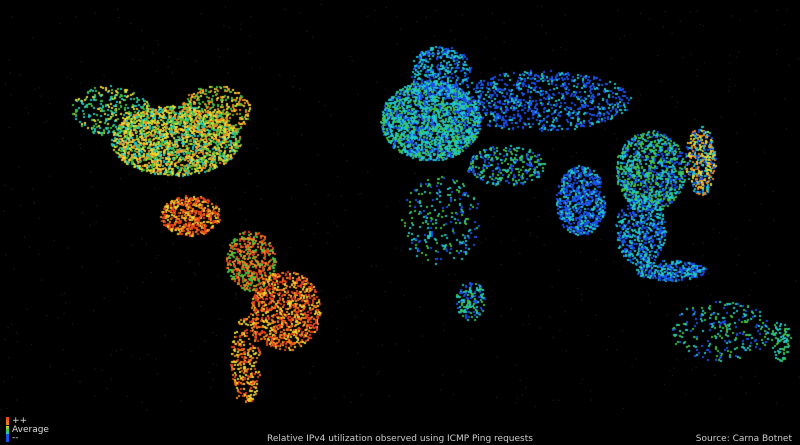 The height and width of the screenshot is (445, 800). Describe the element at coordinates (15, 438) in the screenshot. I see `legend-low-label: --` at that location.